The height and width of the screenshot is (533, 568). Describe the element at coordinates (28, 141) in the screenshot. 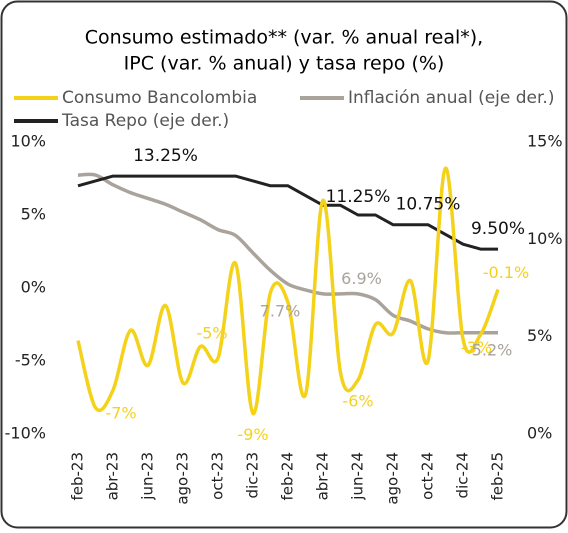

I see `y-tick-label: 10%` at that location.